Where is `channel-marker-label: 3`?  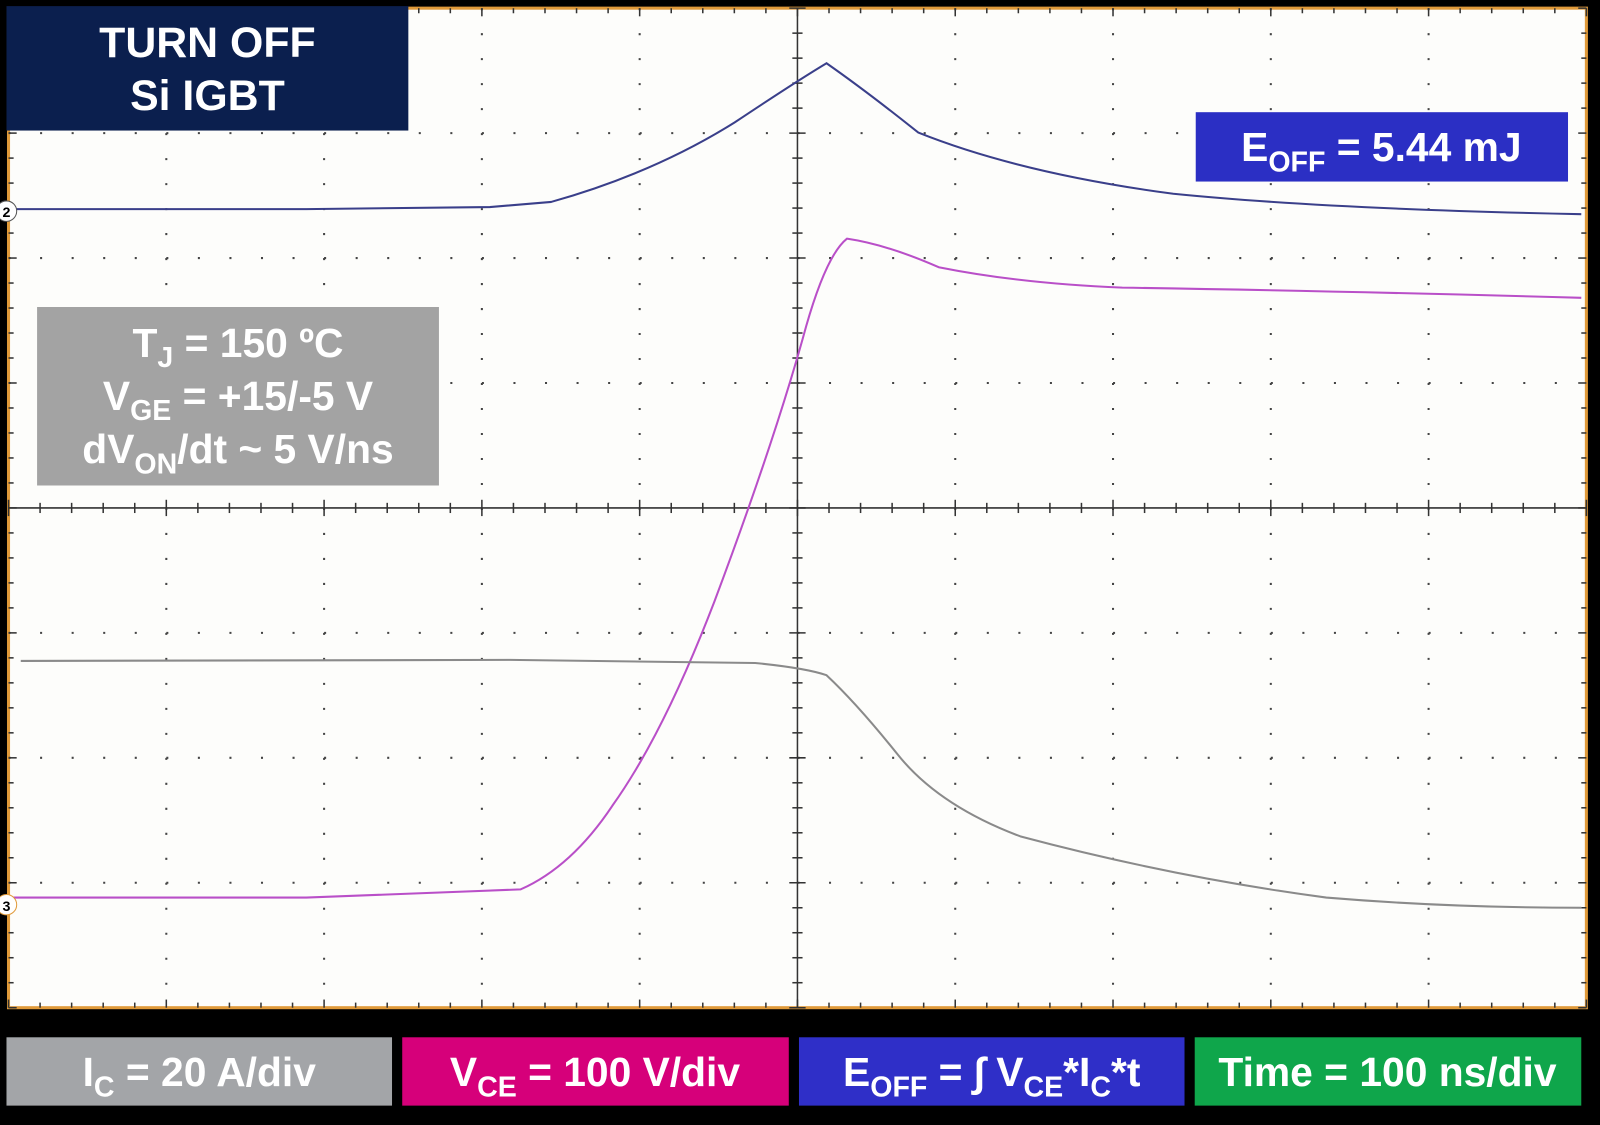
channel-marker-label: 3 is located at coordinates (7, 907).